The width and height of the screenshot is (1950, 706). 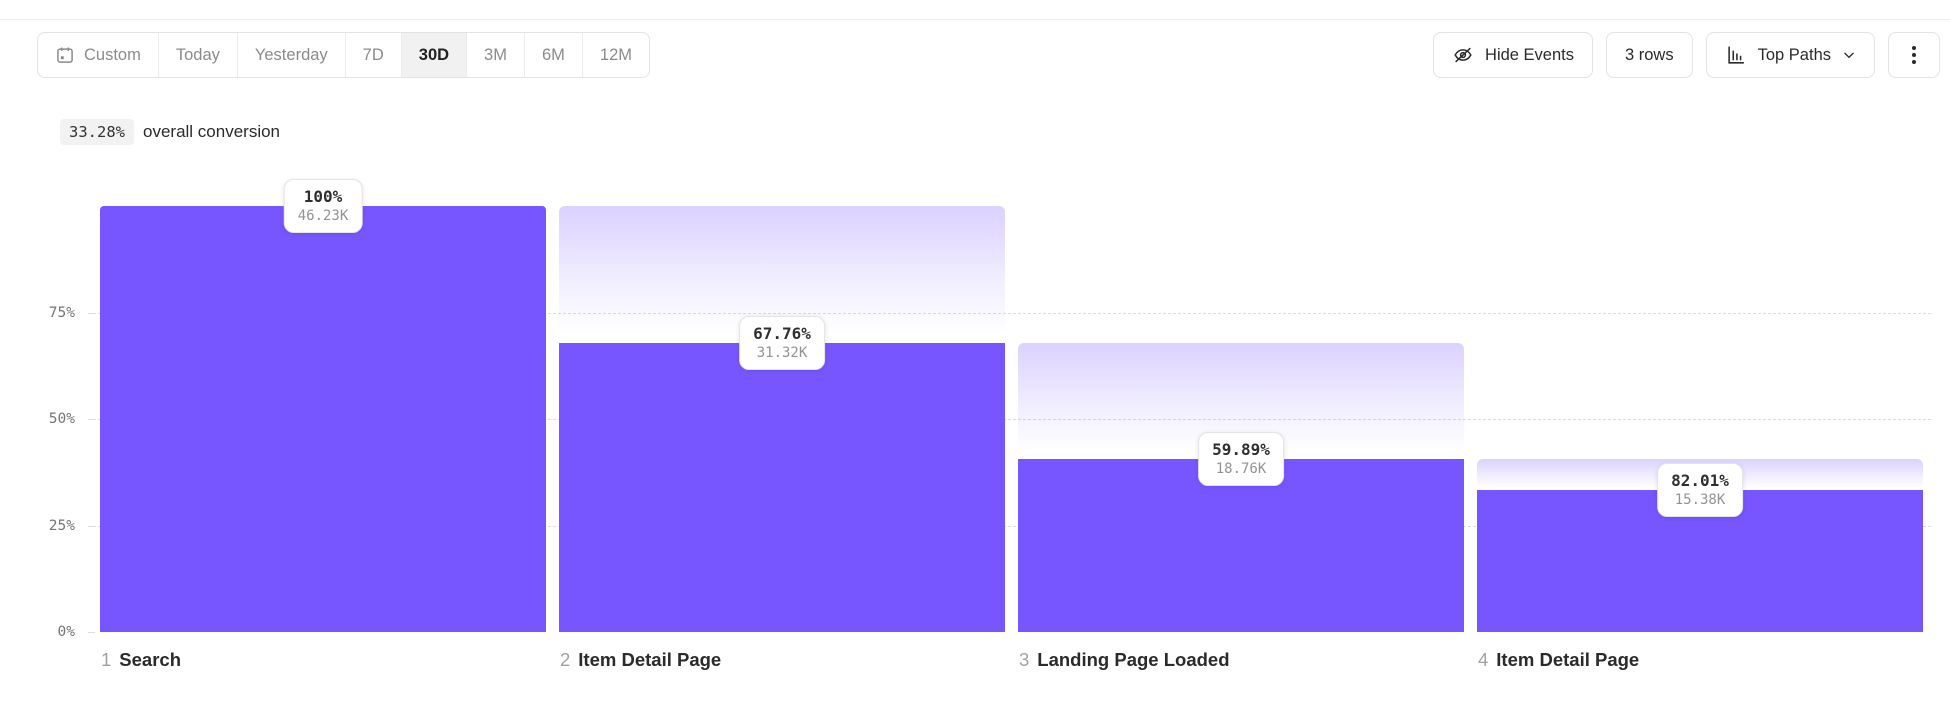 What do you see at coordinates (975, 19) in the screenshot?
I see `top-divider` at bounding box center [975, 19].